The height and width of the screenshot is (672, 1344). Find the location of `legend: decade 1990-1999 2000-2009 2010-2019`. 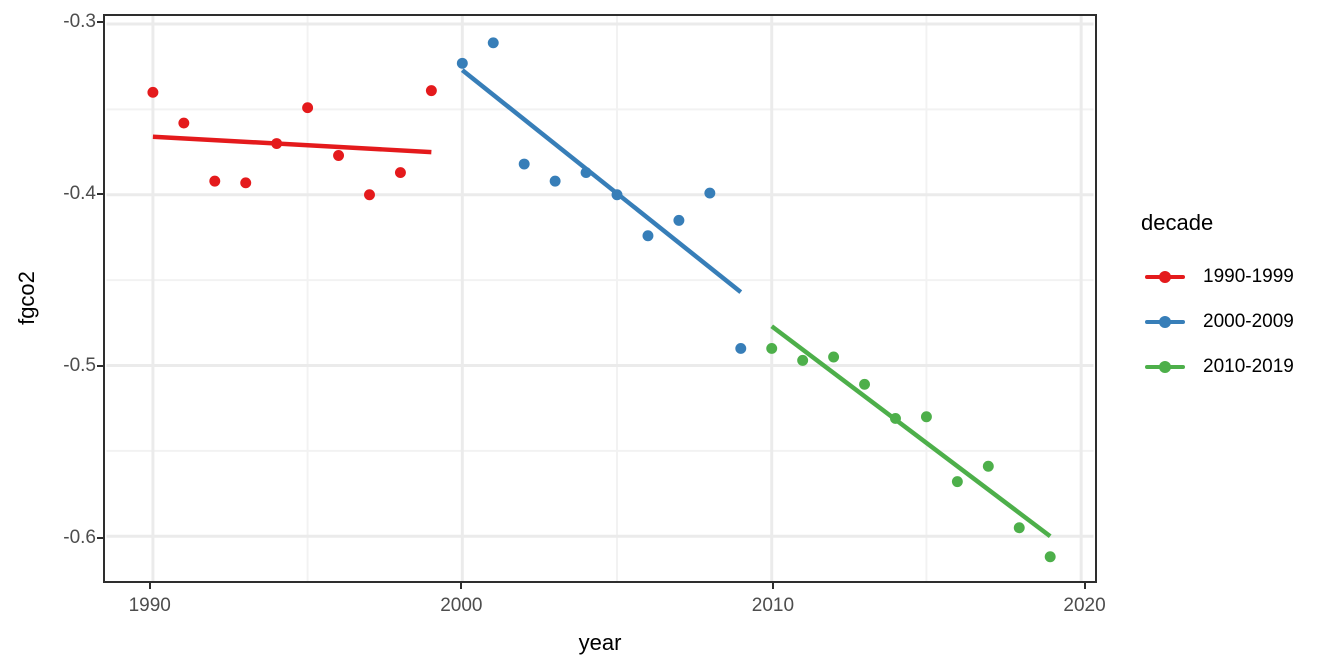

legend: decade 1990-1999 2000-2009 2010-2019 is located at coordinates (1241, 290).